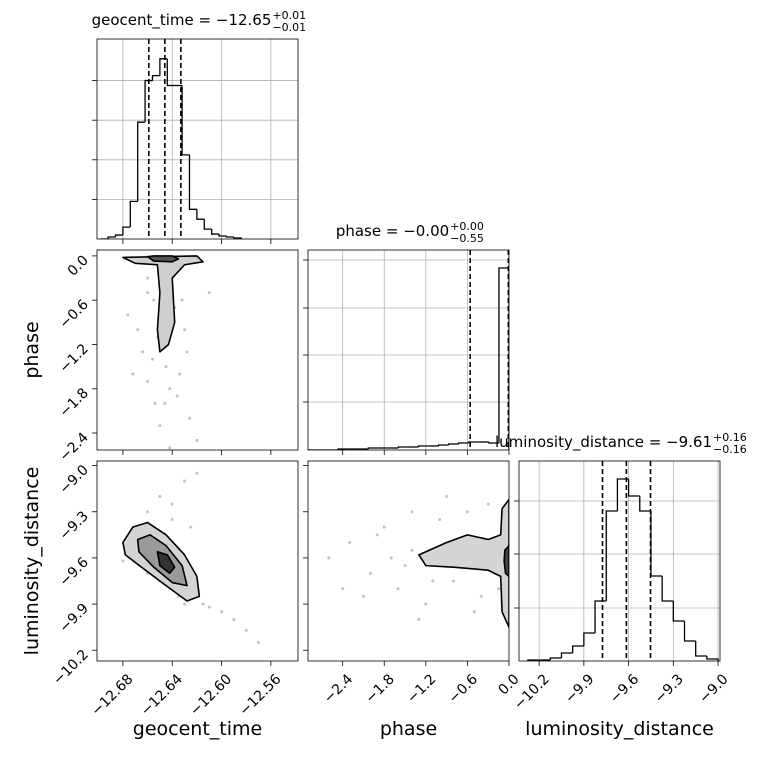 Image resolution: width=760 pixels, height=760 pixels. I want to click on x-tick-label: −12.64, so click(162, 695).